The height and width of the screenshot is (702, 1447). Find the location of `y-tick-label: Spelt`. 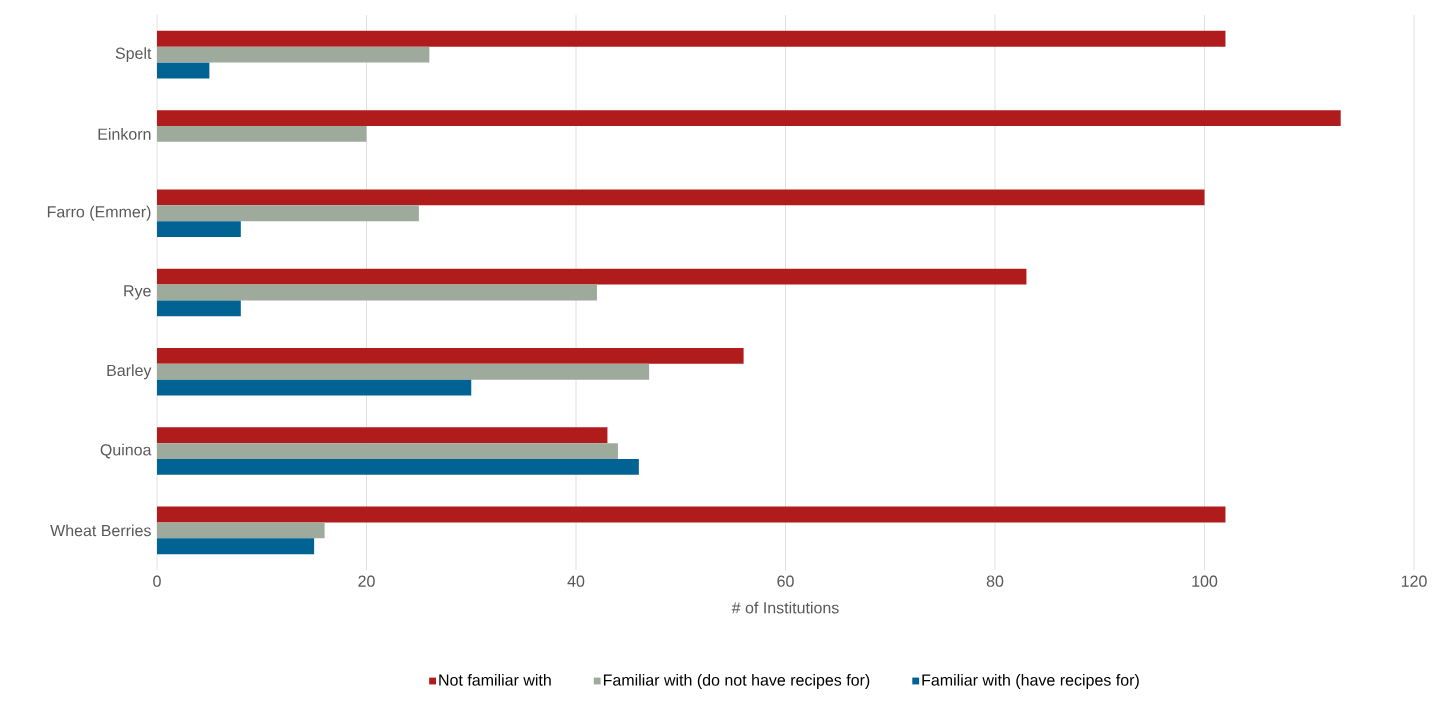

y-tick-label: Spelt is located at coordinates (133, 55).